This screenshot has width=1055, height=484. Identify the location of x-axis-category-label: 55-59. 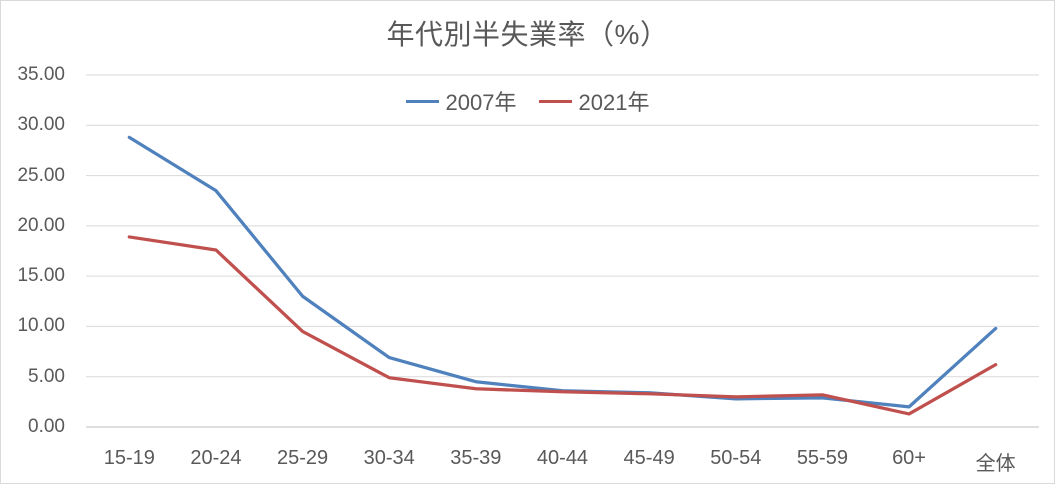
(822, 458).